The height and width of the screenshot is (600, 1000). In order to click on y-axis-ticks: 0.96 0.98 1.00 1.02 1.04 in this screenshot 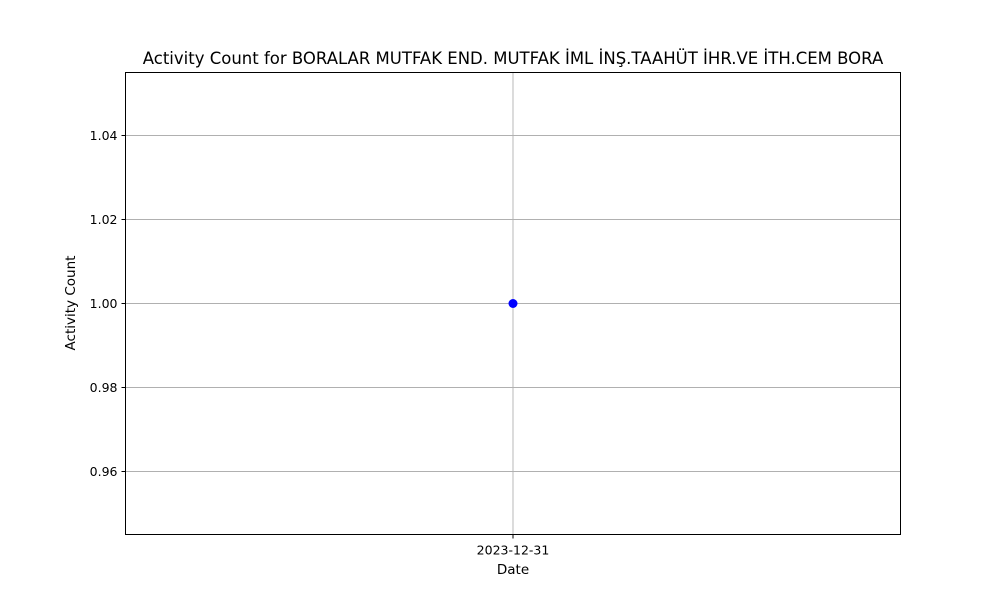, I will do `click(108, 303)`.